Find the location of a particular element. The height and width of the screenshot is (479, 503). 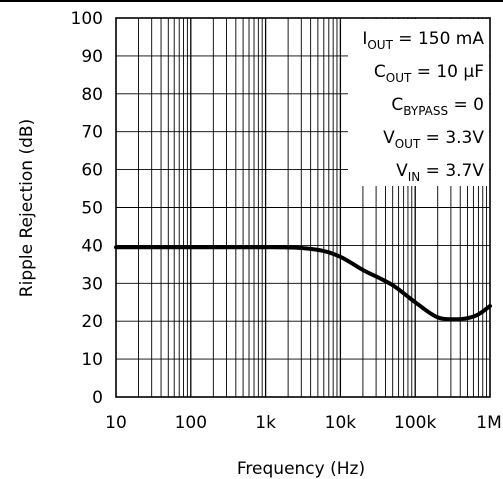

annotation-line: VOUT = 3.3V is located at coordinates (433, 139).